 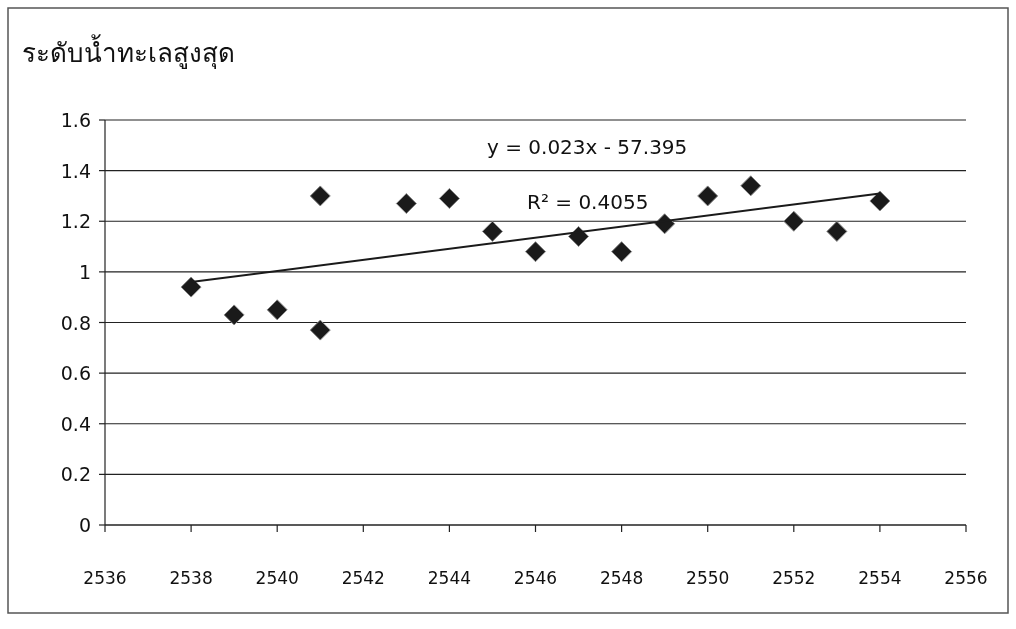 What do you see at coordinates (84, 271) in the screenshot?
I see `y-tick-label: 1` at bounding box center [84, 271].